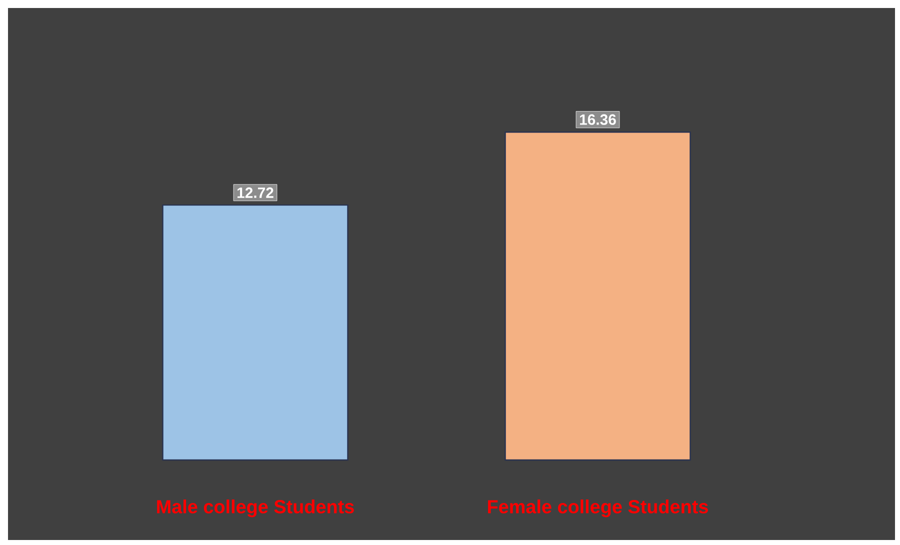  Describe the element at coordinates (598, 119) in the screenshot. I see `data-label: 16.36` at that location.